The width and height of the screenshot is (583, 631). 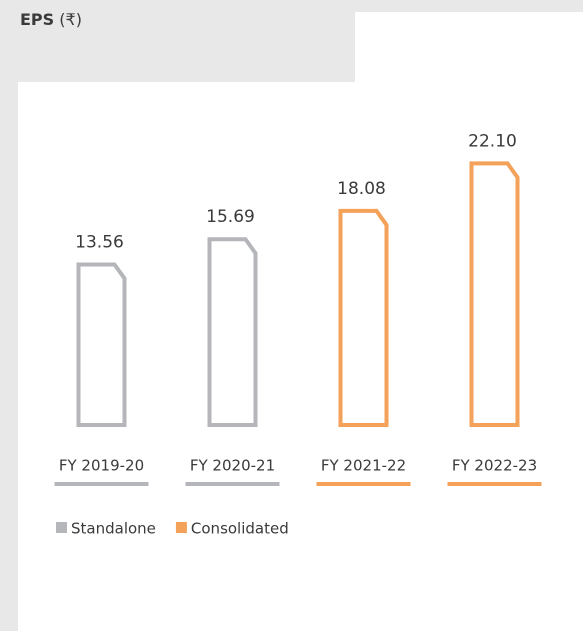 What do you see at coordinates (363, 466) in the screenshot?
I see `x-tick-label: FY 2021-22` at bounding box center [363, 466].